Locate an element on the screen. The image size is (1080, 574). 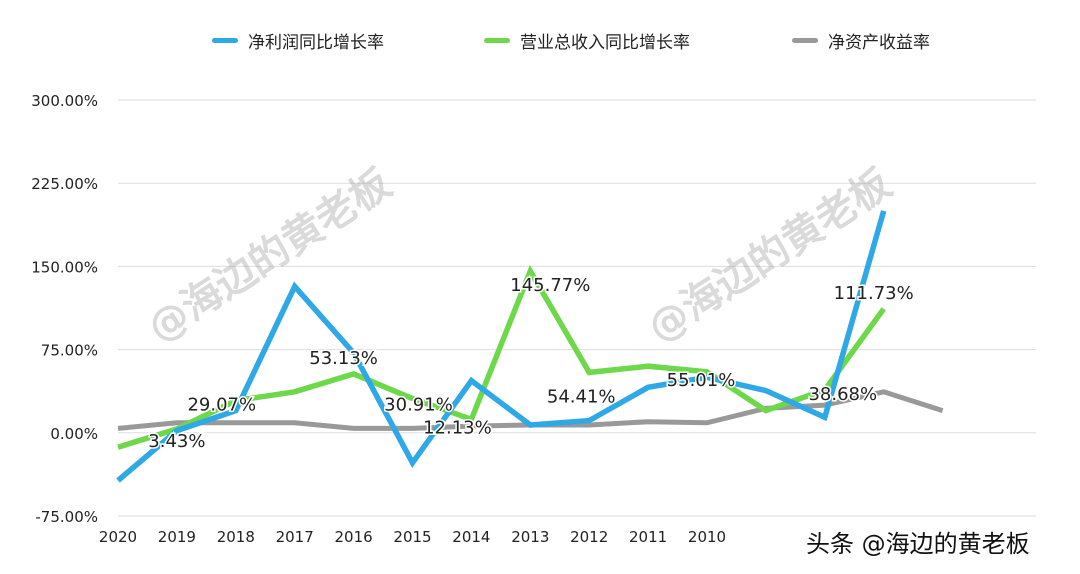
x-tick-label: 2018 is located at coordinates (236, 537).